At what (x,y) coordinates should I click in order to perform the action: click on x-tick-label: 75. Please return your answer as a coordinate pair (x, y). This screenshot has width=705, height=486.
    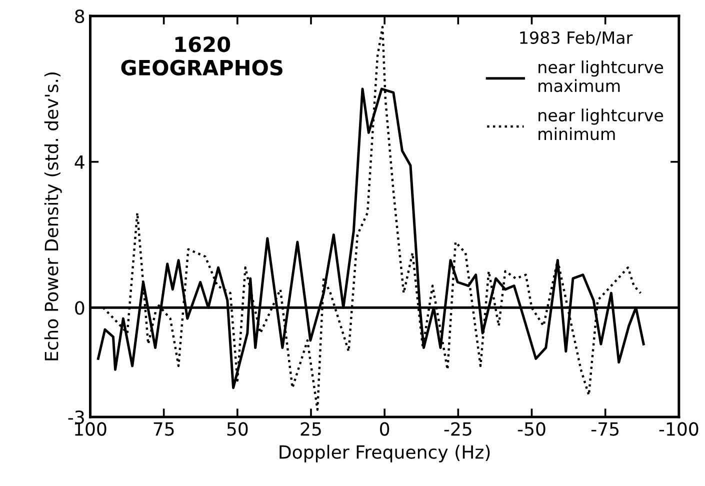
    Looking at the image, I should click on (164, 429).